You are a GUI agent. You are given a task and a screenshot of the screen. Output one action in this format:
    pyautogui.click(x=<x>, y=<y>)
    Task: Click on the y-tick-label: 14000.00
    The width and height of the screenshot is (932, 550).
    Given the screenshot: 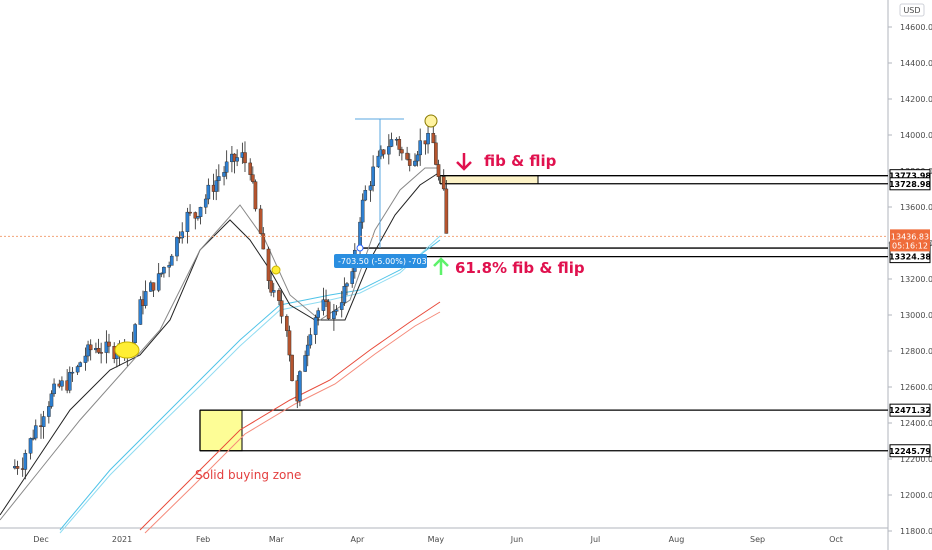 What is the action you would take?
    pyautogui.click(x=916, y=135)
    